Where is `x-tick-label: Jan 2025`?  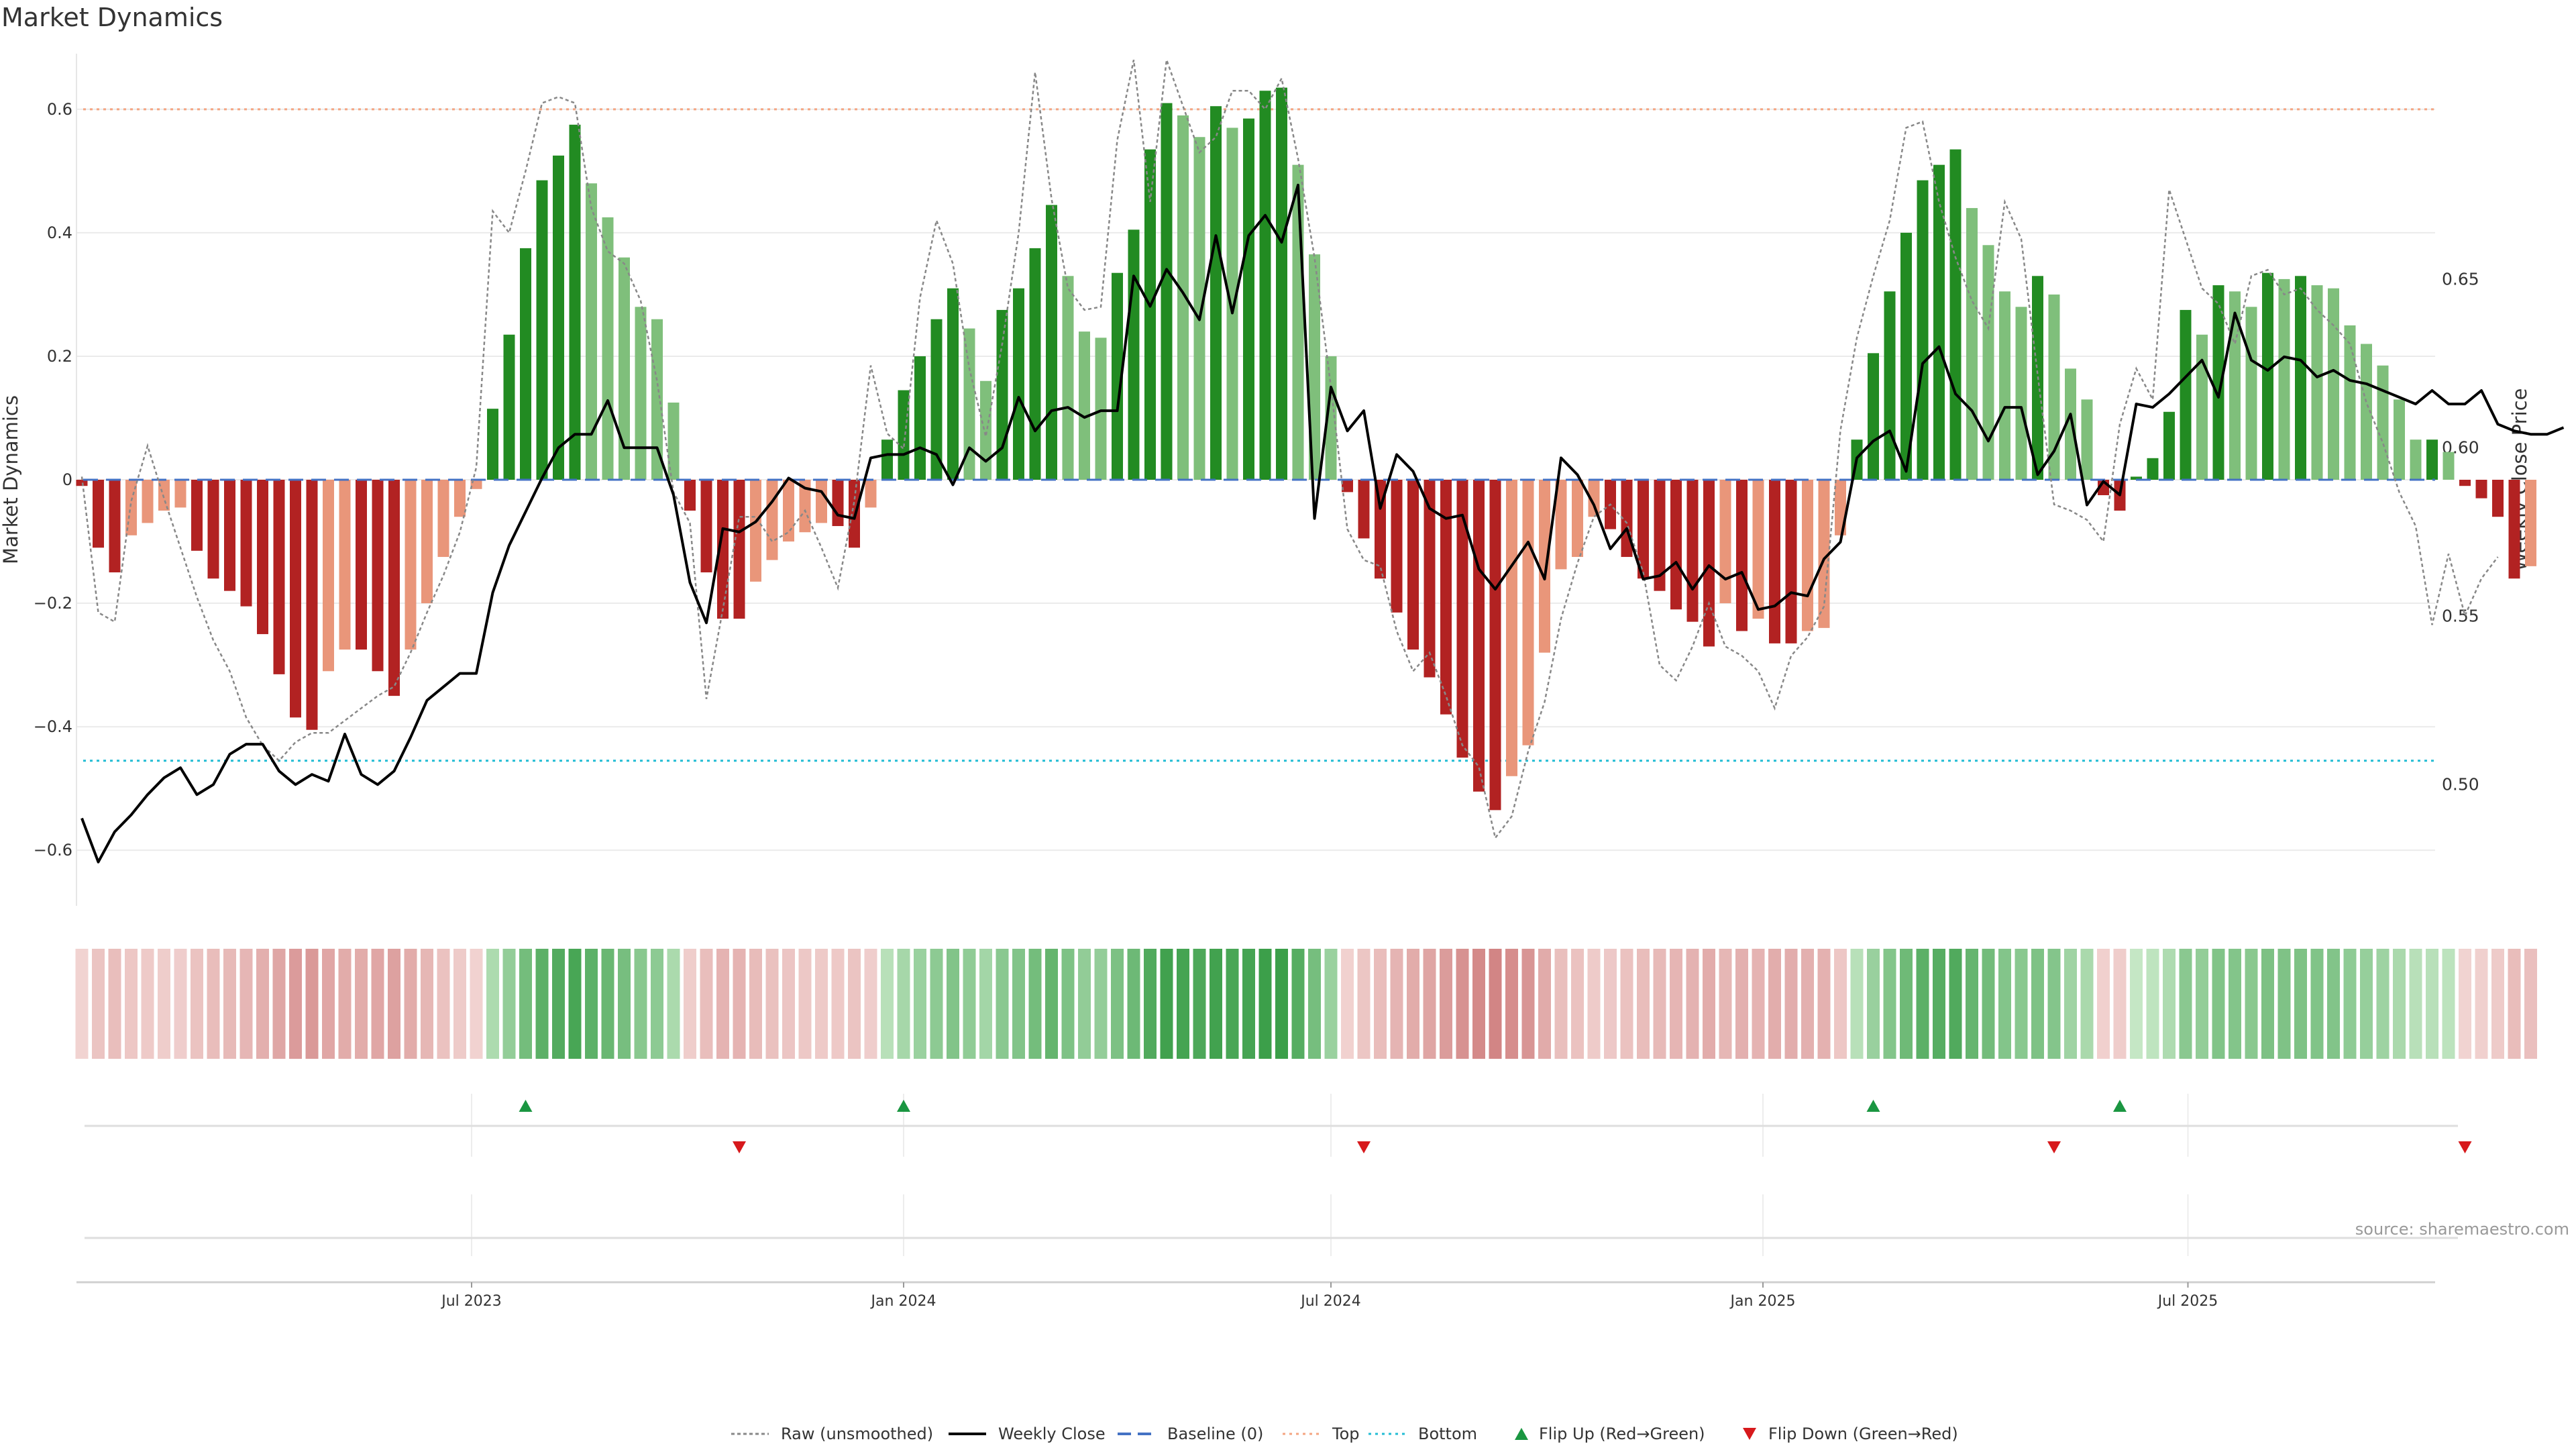
x-tick-label: Jan 2025 is located at coordinates (1762, 1302).